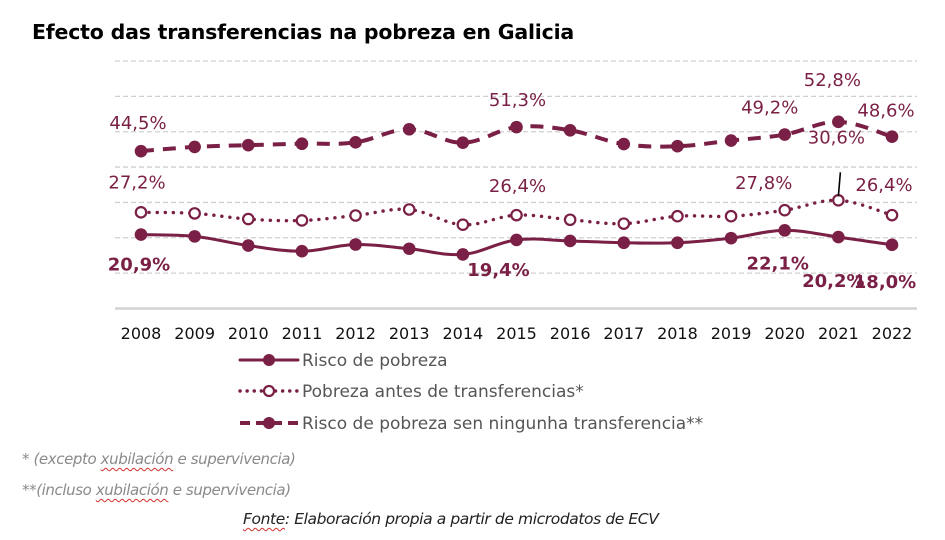 The image size is (945, 540). I want to click on data-label: 48,6%, so click(885, 111).